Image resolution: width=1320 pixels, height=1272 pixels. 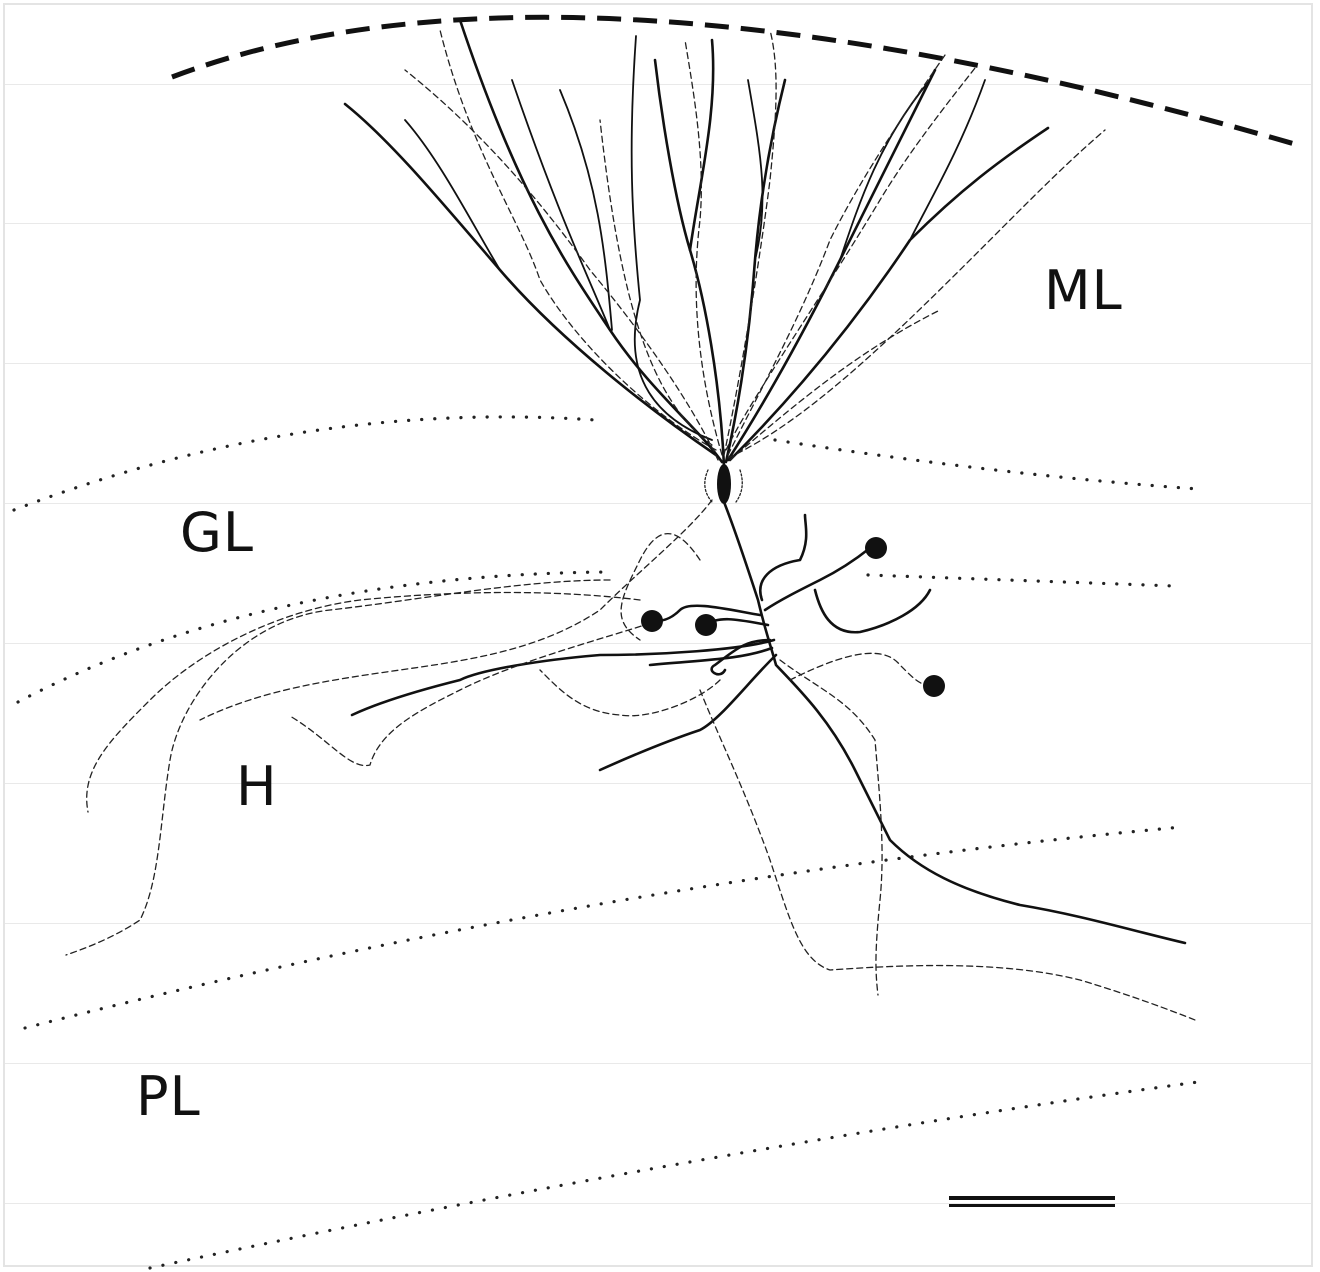 What do you see at coordinates (313, 637) in the screenshot?
I see `gl-hilus-boundary-left` at bounding box center [313, 637].